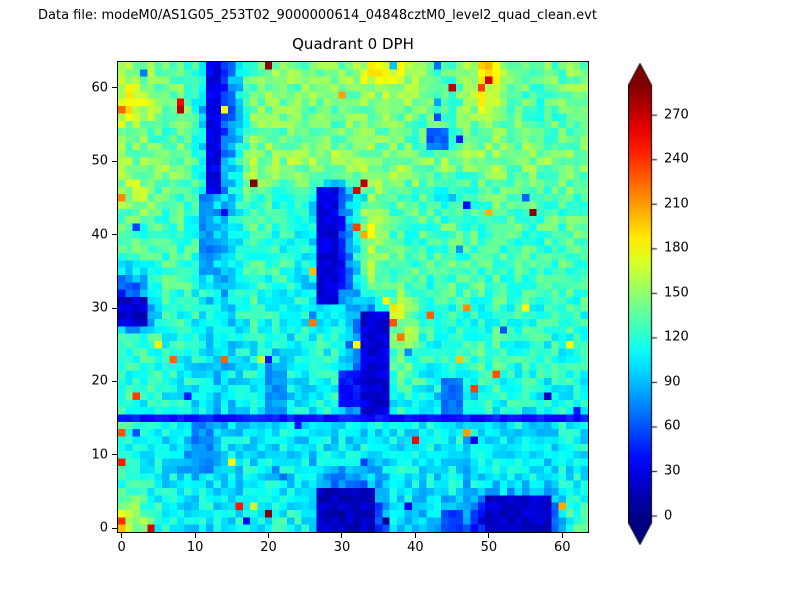  What do you see at coordinates (676, 293) in the screenshot?
I see `colorbar-tick-label: 150` at bounding box center [676, 293].